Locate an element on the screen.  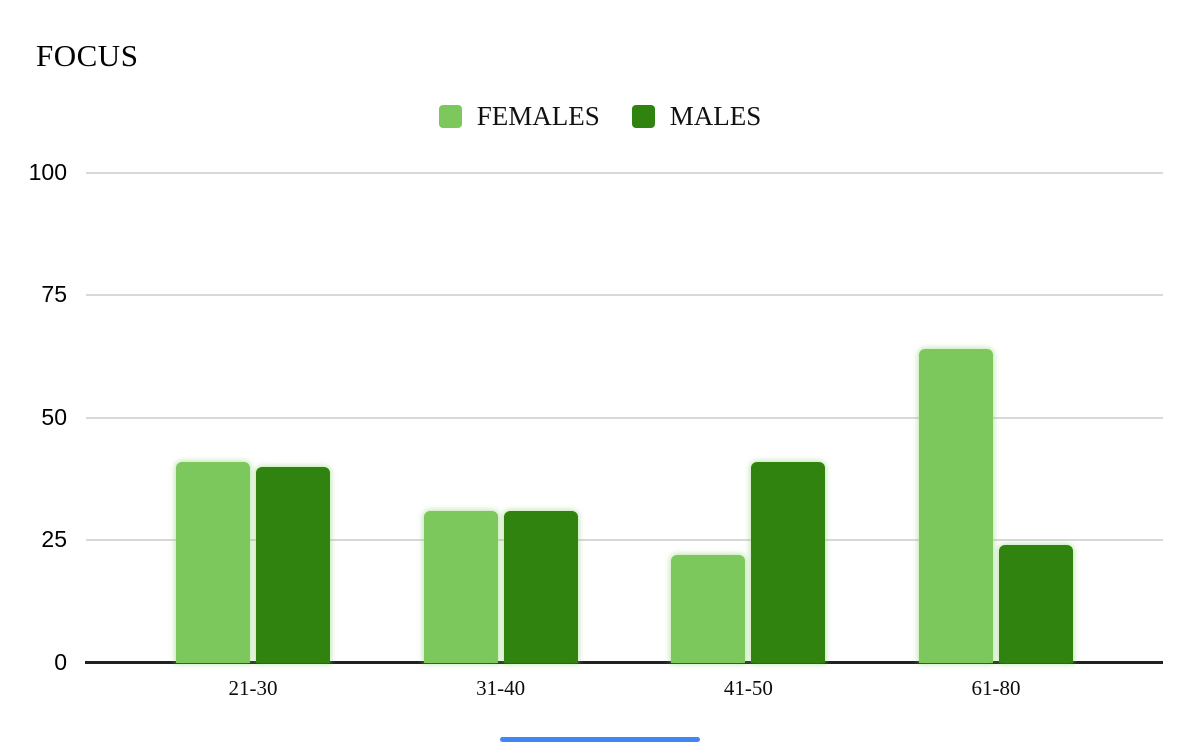
legend-label: MALES is located at coordinates (715, 116).